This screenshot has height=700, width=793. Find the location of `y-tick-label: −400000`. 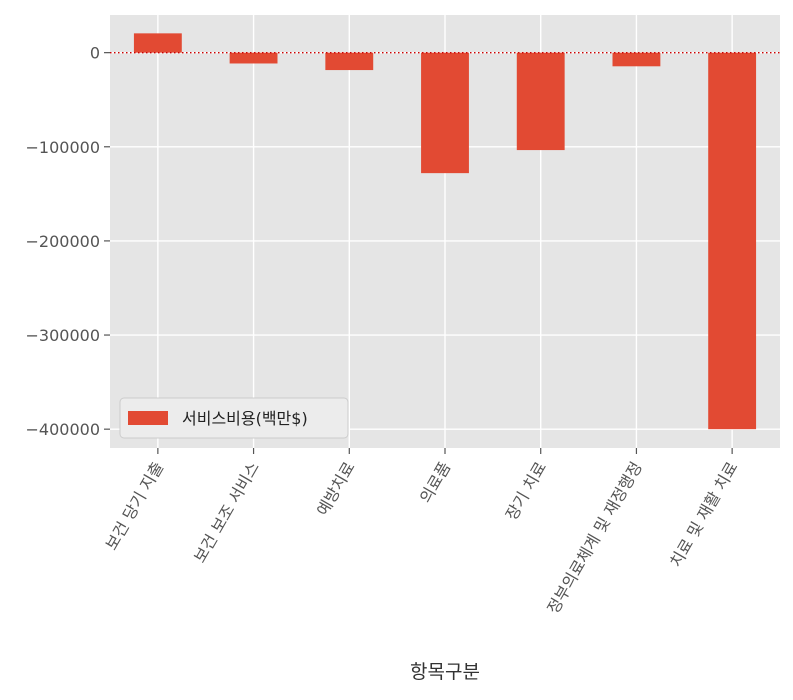

y-tick-label: −400000 is located at coordinates (63, 429).